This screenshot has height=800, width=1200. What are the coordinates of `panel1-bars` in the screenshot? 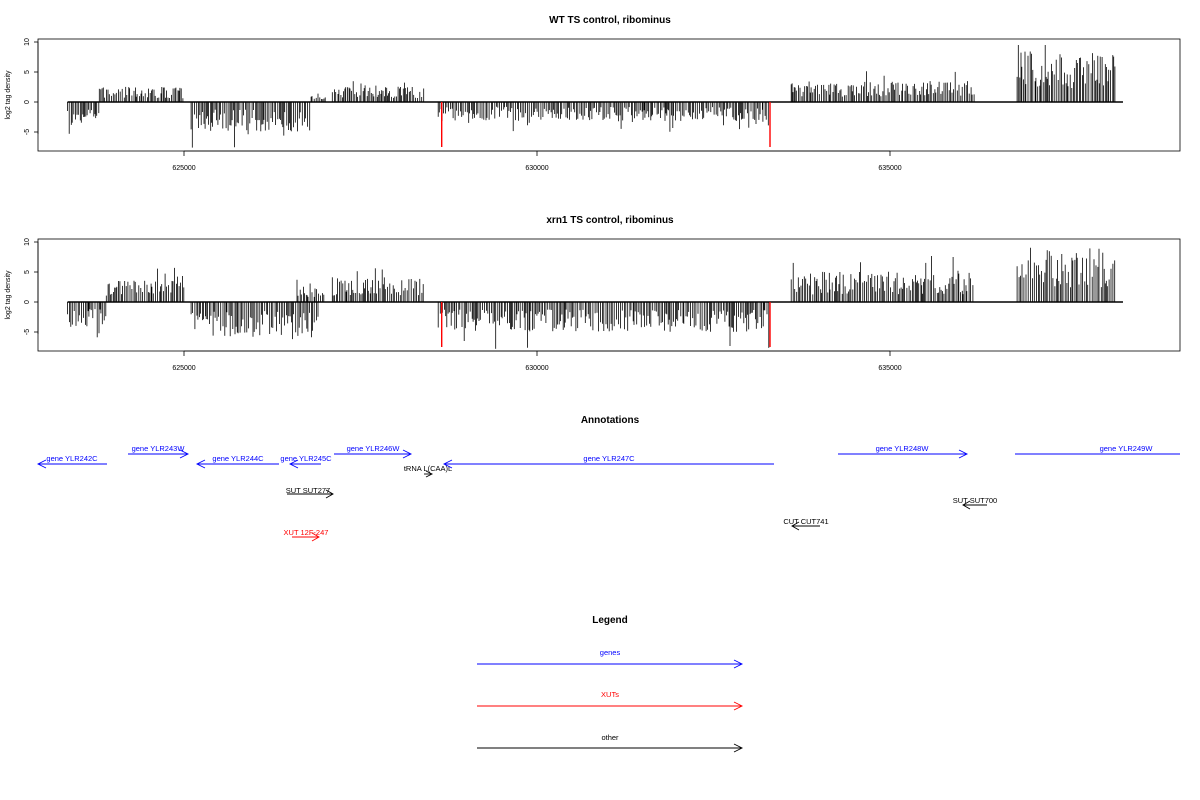 It's located at (595, 96).